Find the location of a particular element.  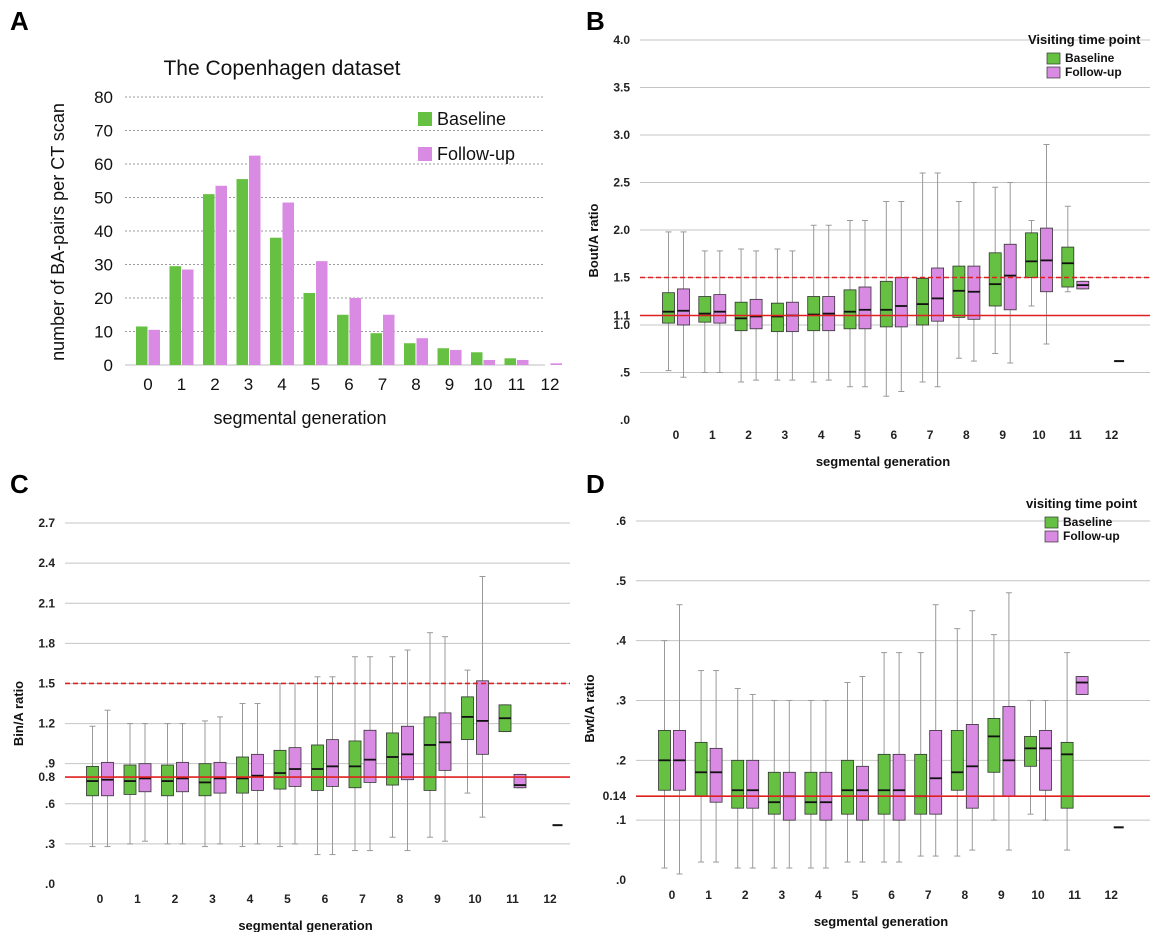

x-tick-label: 3 is located at coordinates (212, 899).